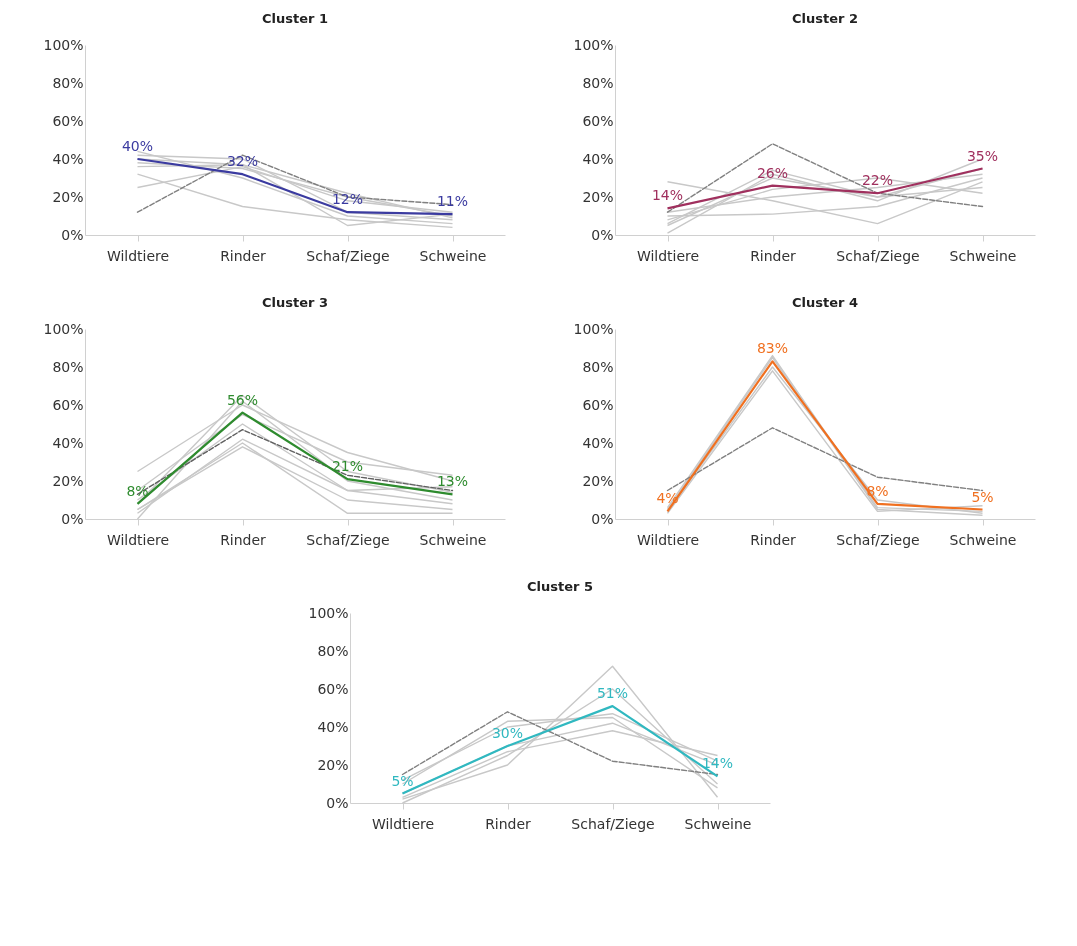 This screenshot has width=1077, height=946. I want to click on data-label: 56%, so click(242, 399).